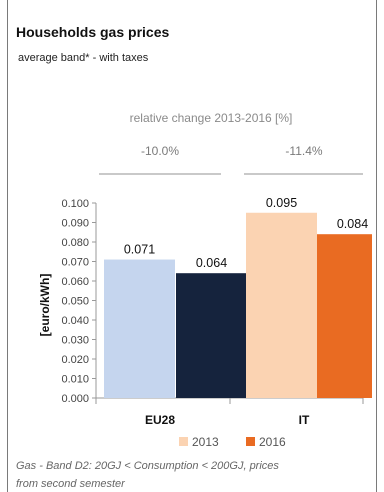 The image size is (384, 492). I want to click on y-tick-label: 0.040, so click(75, 321).